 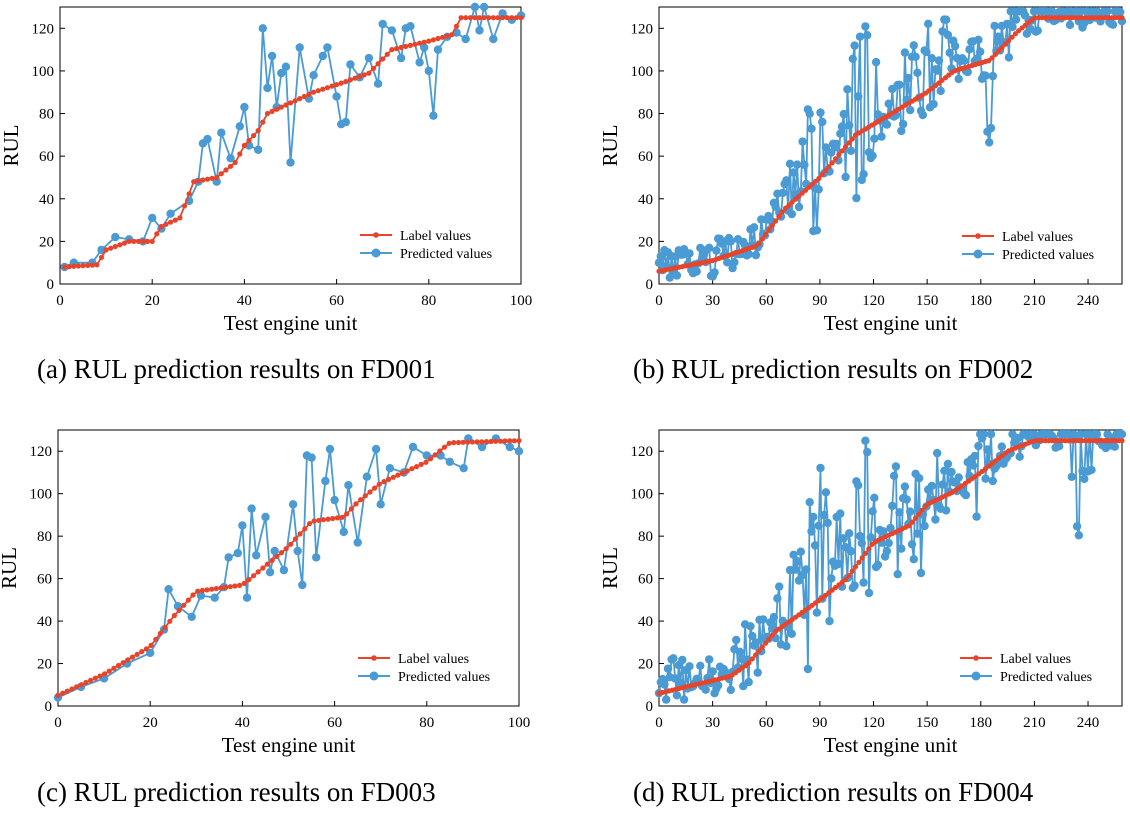 What do you see at coordinates (288, 568) in the screenshot?
I see `label-values-line` at bounding box center [288, 568].